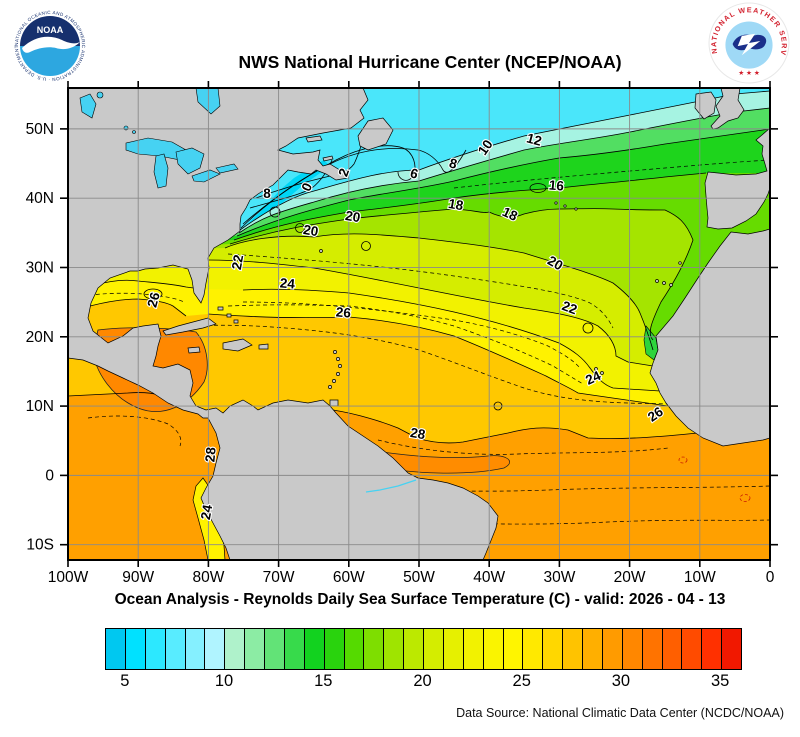 This screenshot has height=737, width=800. Describe the element at coordinates (153, 299) in the screenshot. I see `contour-label-26-18: 26` at that location.